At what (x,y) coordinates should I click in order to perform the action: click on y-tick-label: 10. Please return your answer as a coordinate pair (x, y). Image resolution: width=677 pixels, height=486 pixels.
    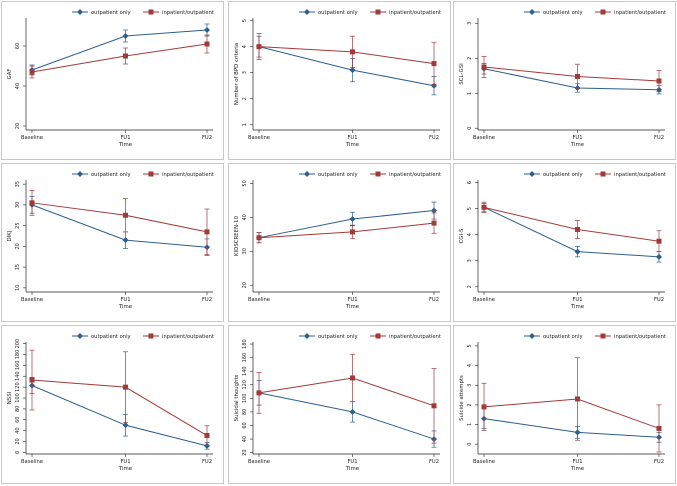
    Looking at the image, I should click on (18, 288).